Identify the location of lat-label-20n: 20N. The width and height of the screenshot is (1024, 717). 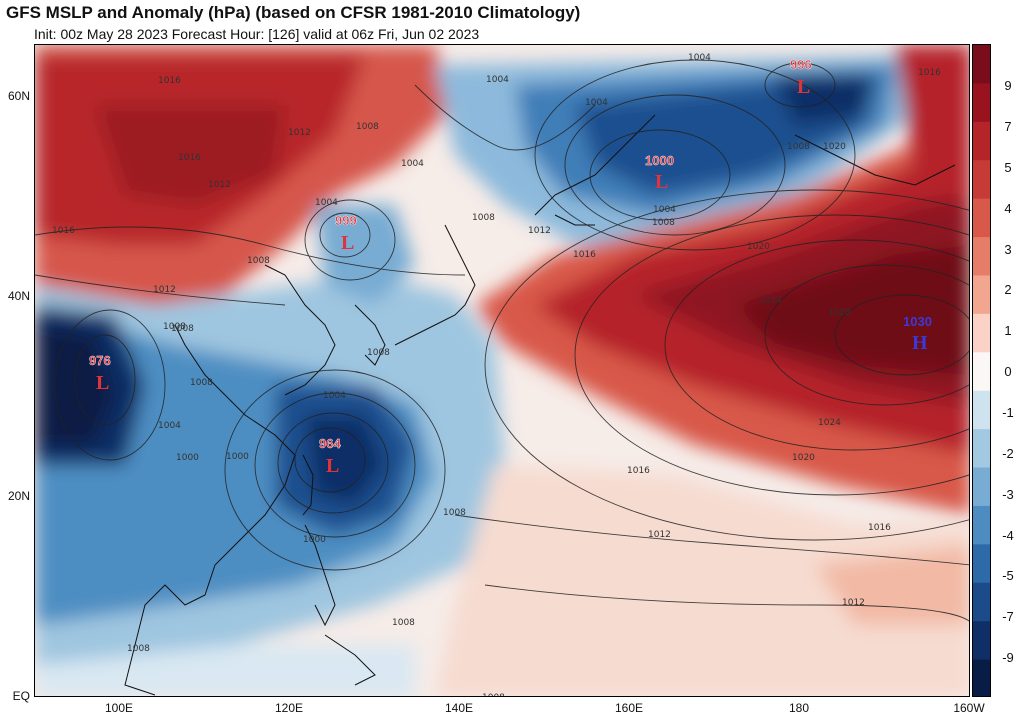
(18, 496).